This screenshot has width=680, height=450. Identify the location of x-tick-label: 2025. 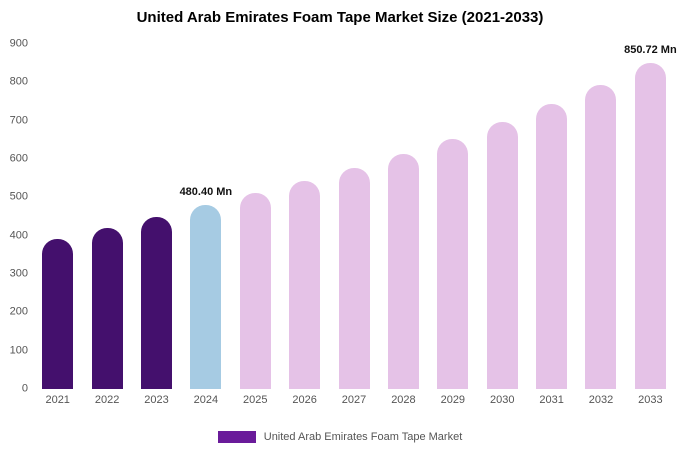
(255, 400).